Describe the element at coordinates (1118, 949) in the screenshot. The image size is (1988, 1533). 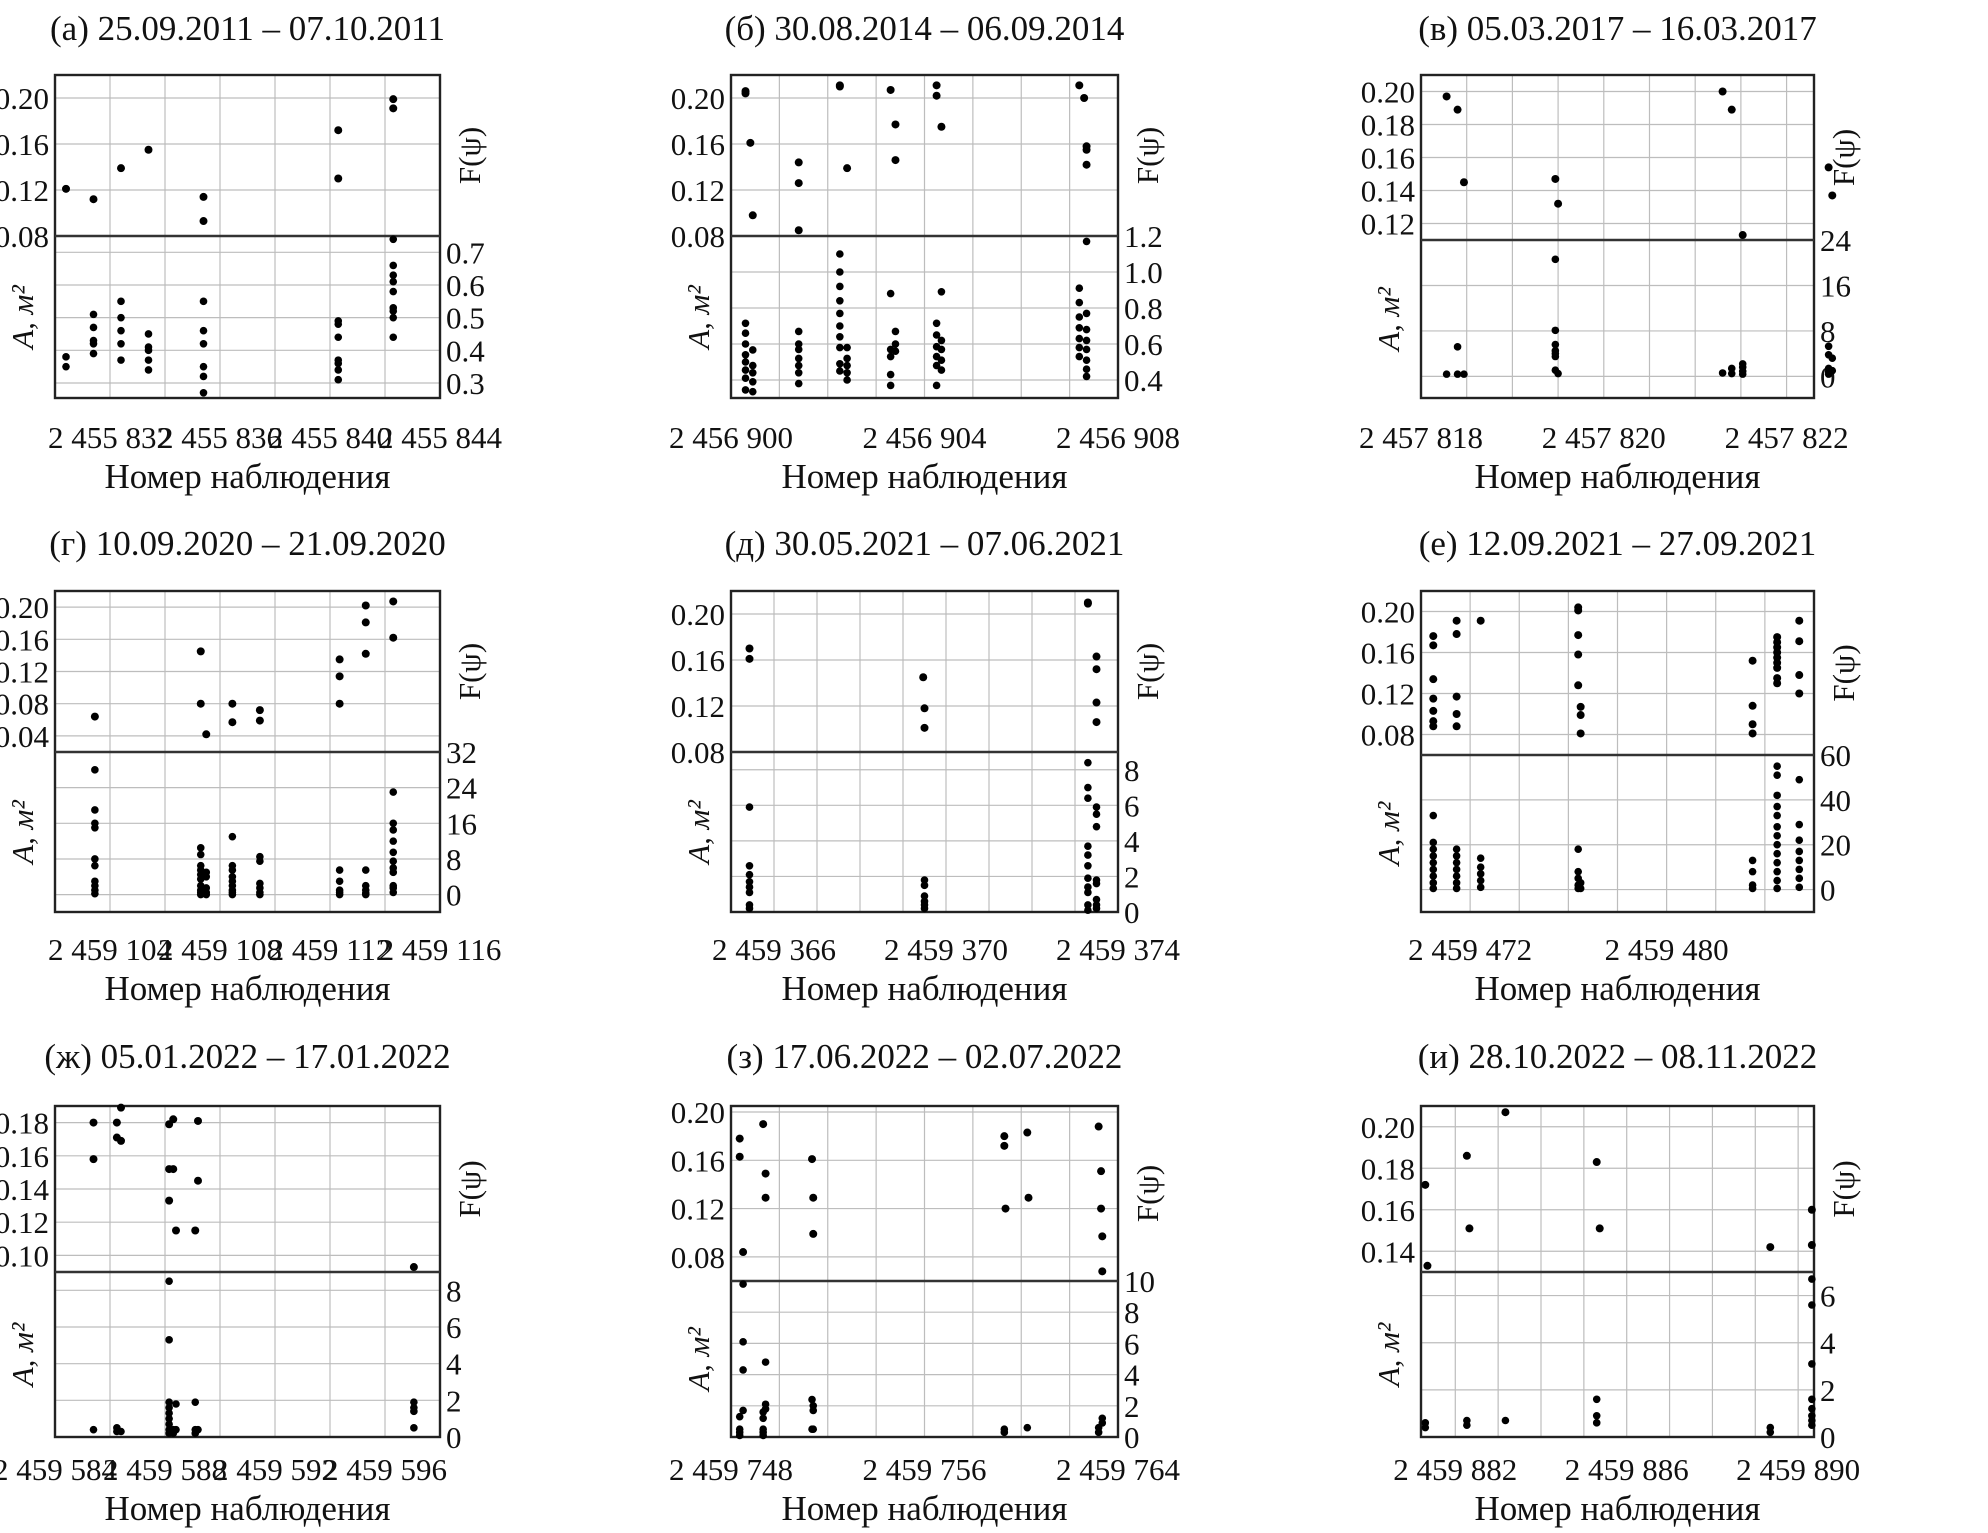
I see `x-tick-label: 2 459 374` at that location.